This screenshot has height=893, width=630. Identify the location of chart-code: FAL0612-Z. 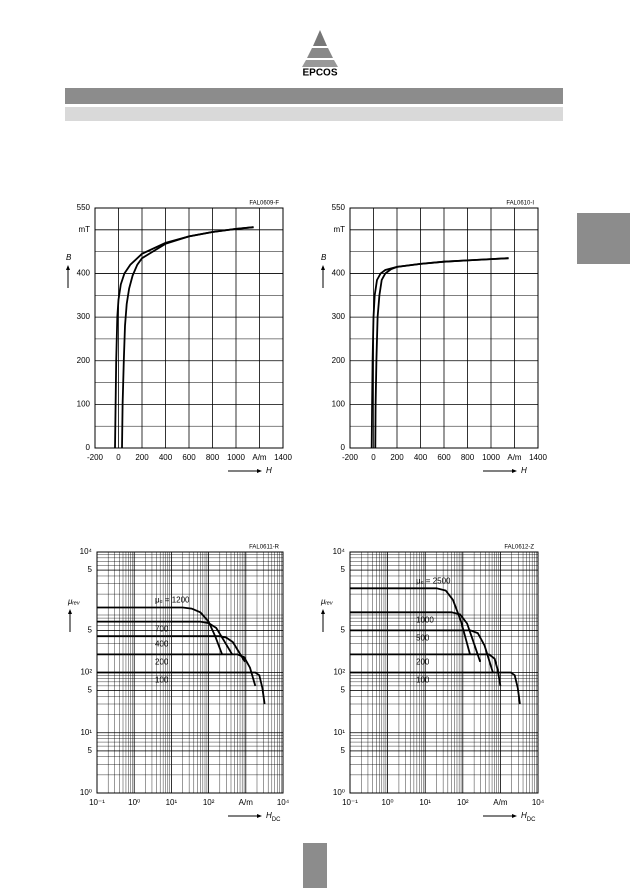
(519, 548).